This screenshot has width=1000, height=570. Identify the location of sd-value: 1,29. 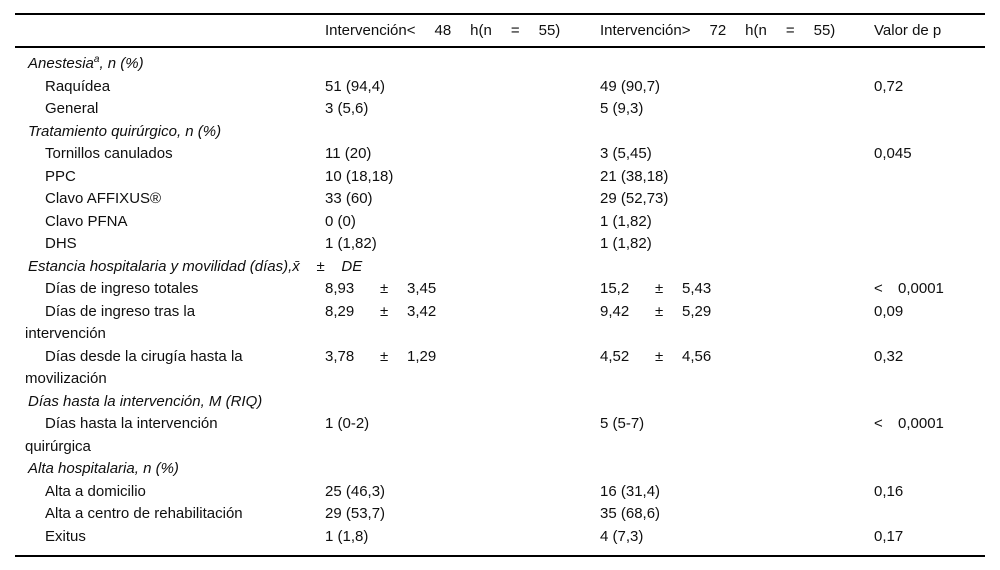
(422, 356).